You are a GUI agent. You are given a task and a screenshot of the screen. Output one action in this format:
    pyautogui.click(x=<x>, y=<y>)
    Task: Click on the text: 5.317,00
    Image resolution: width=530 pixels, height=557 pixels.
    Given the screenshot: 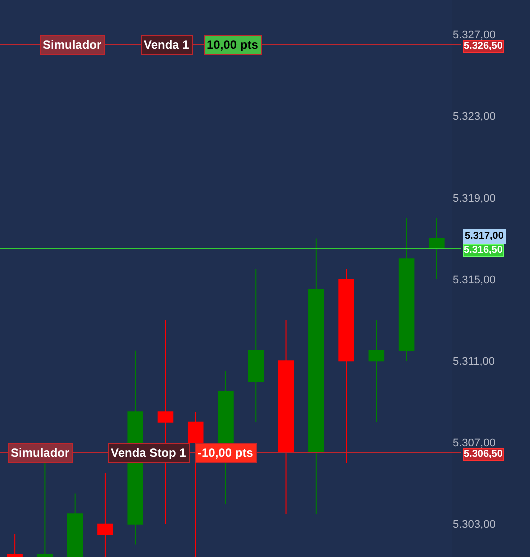 What is the action you would take?
    pyautogui.click(x=484, y=236)
    